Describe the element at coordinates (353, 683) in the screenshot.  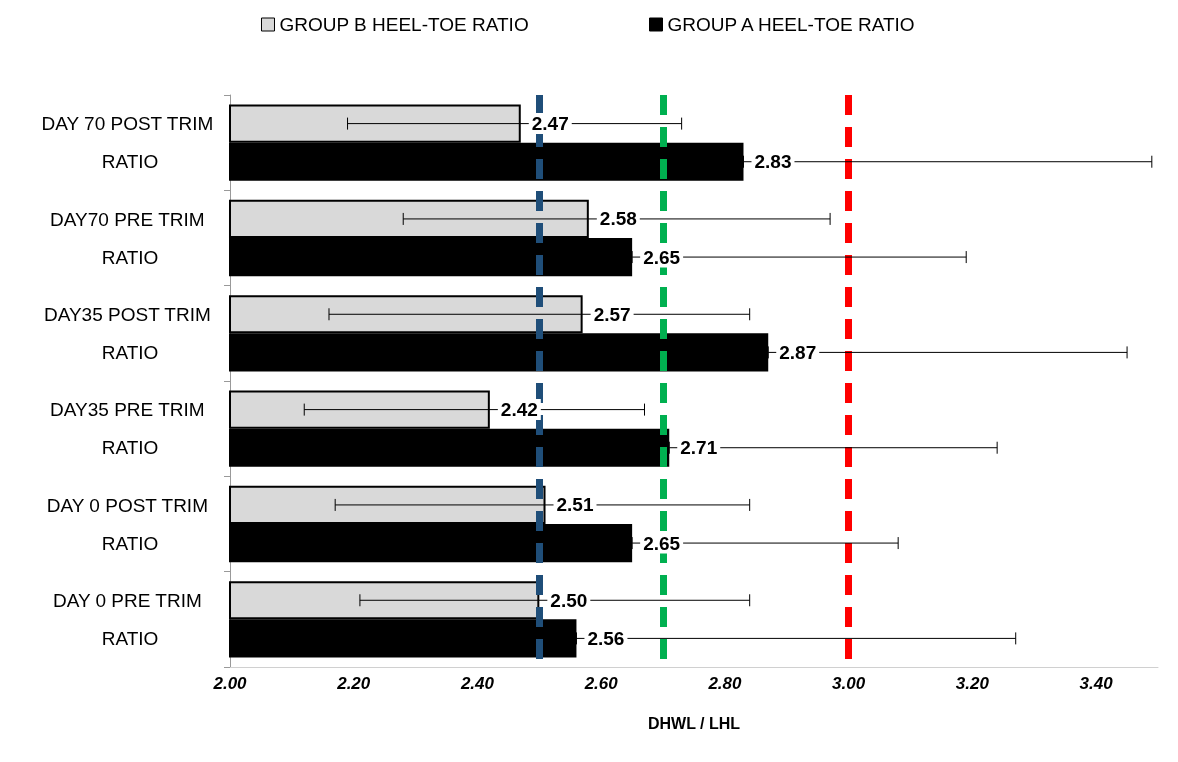
I see `x-tick-label: 2.20` at that location.